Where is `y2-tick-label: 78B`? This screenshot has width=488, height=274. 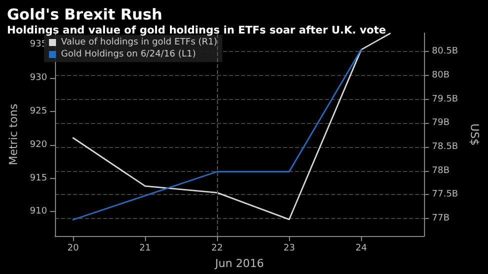
y2-tick-label: 78B is located at coordinates (441, 171).